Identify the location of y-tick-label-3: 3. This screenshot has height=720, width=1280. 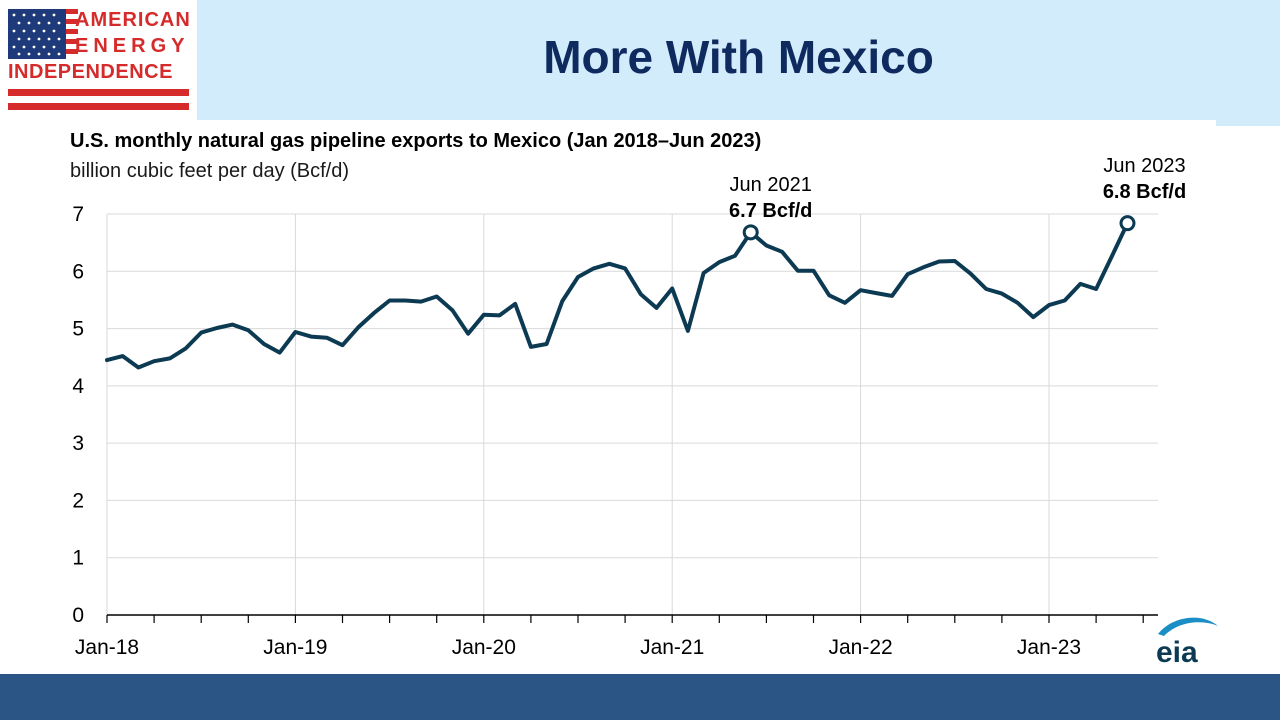
(78, 443).